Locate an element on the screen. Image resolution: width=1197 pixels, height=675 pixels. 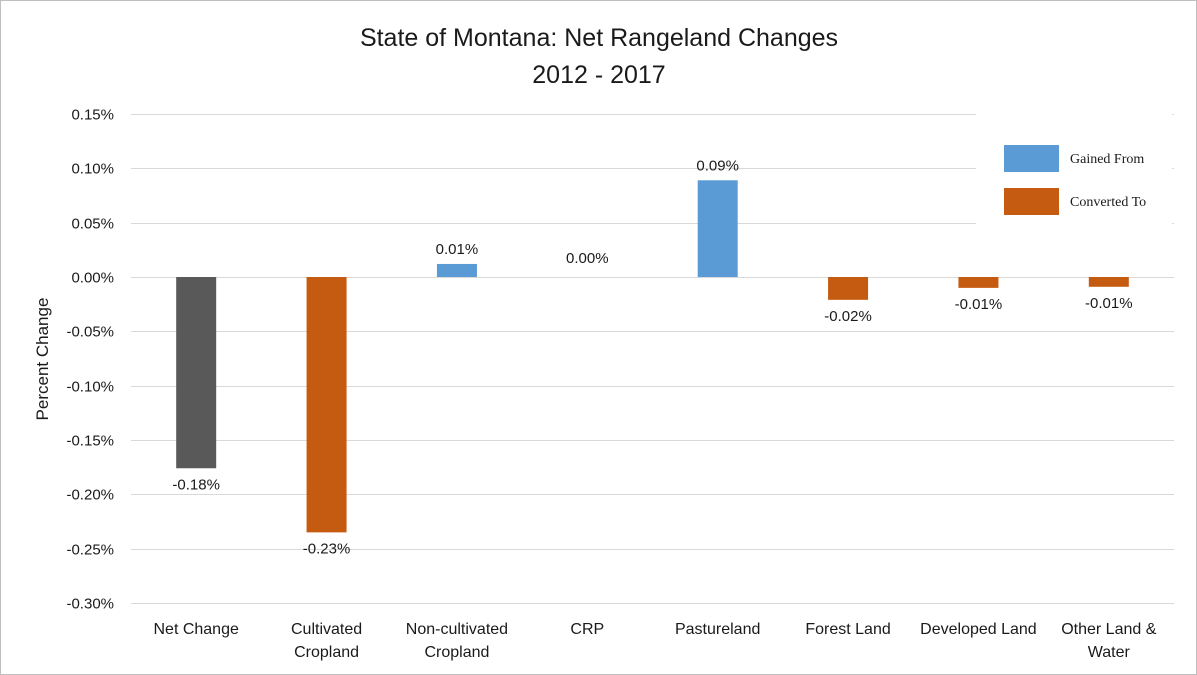
x-category-label: Cultivated is located at coordinates (326, 629).